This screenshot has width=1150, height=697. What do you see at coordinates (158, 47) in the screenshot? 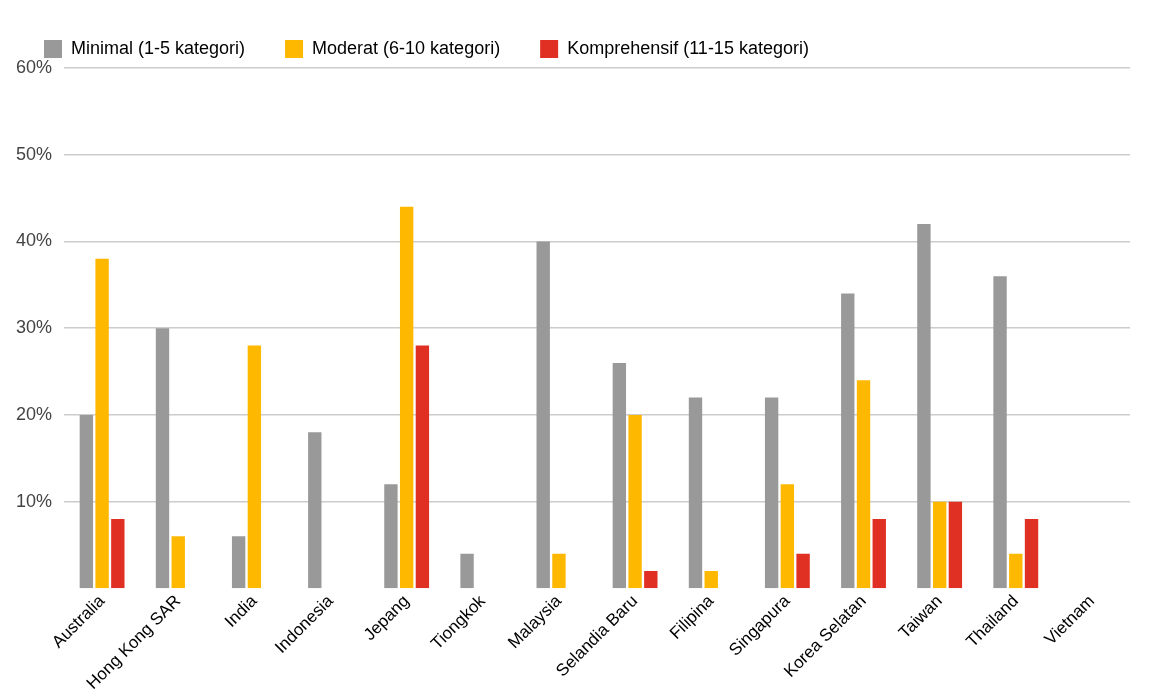
I see `legend-label: Minimal (1-5 kategori)` at bounding box center [158, 47].